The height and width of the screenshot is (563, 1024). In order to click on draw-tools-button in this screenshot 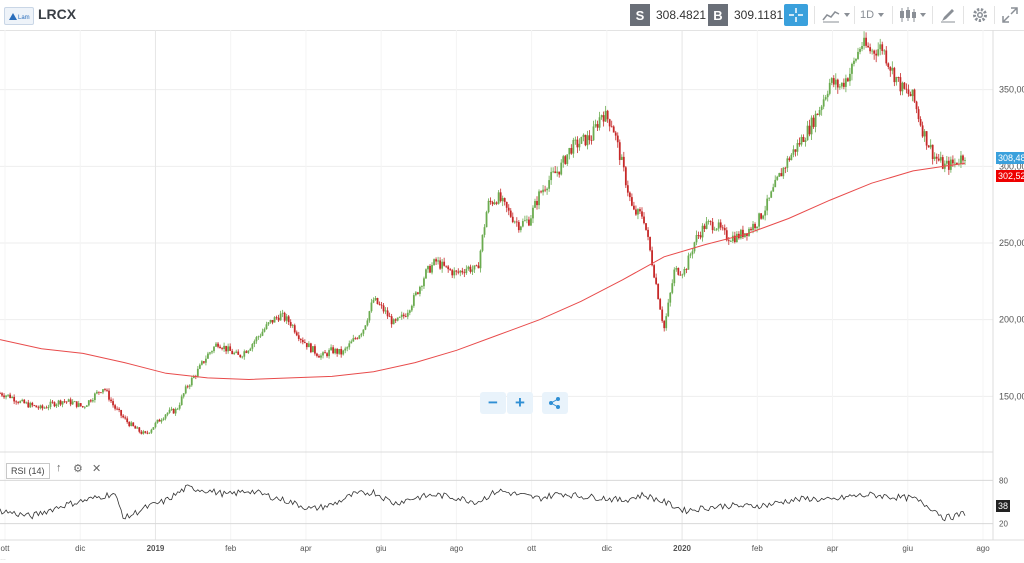, I will do `click(948, 15)`.